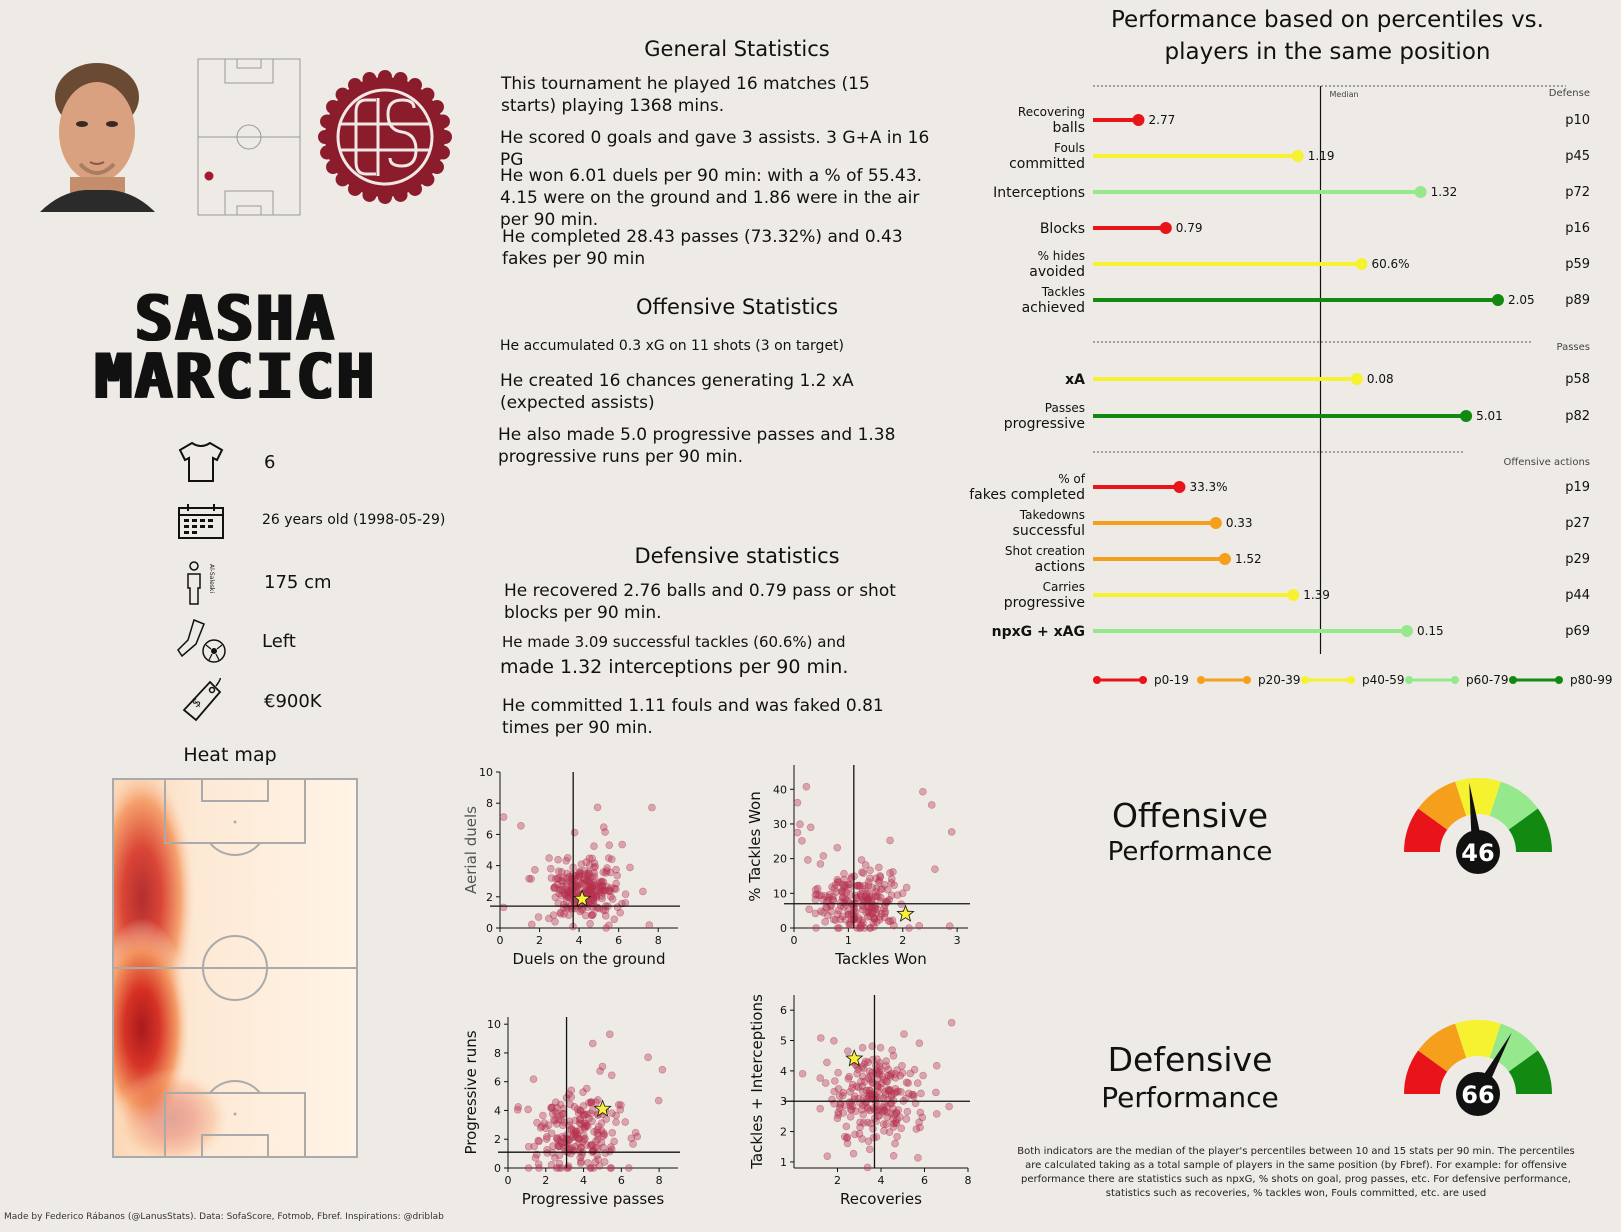 Image resolution: width=1621 pixels, height=1232 pixels. I want to click on y-tick-label: 10, so click(780, 893).